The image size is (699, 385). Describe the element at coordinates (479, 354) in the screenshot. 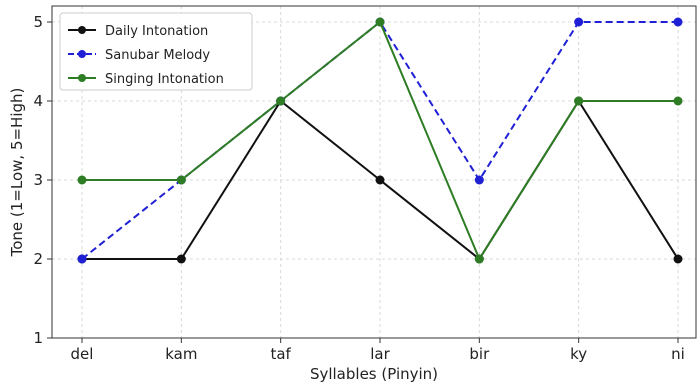

I see `x-tick-label: bir` at that location.